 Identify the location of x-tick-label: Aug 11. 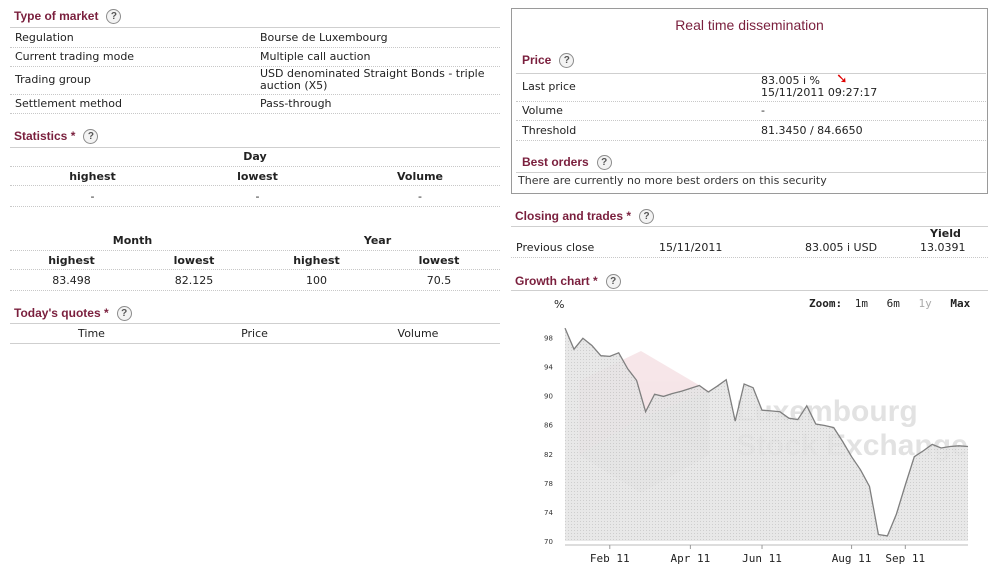
(852, 558).